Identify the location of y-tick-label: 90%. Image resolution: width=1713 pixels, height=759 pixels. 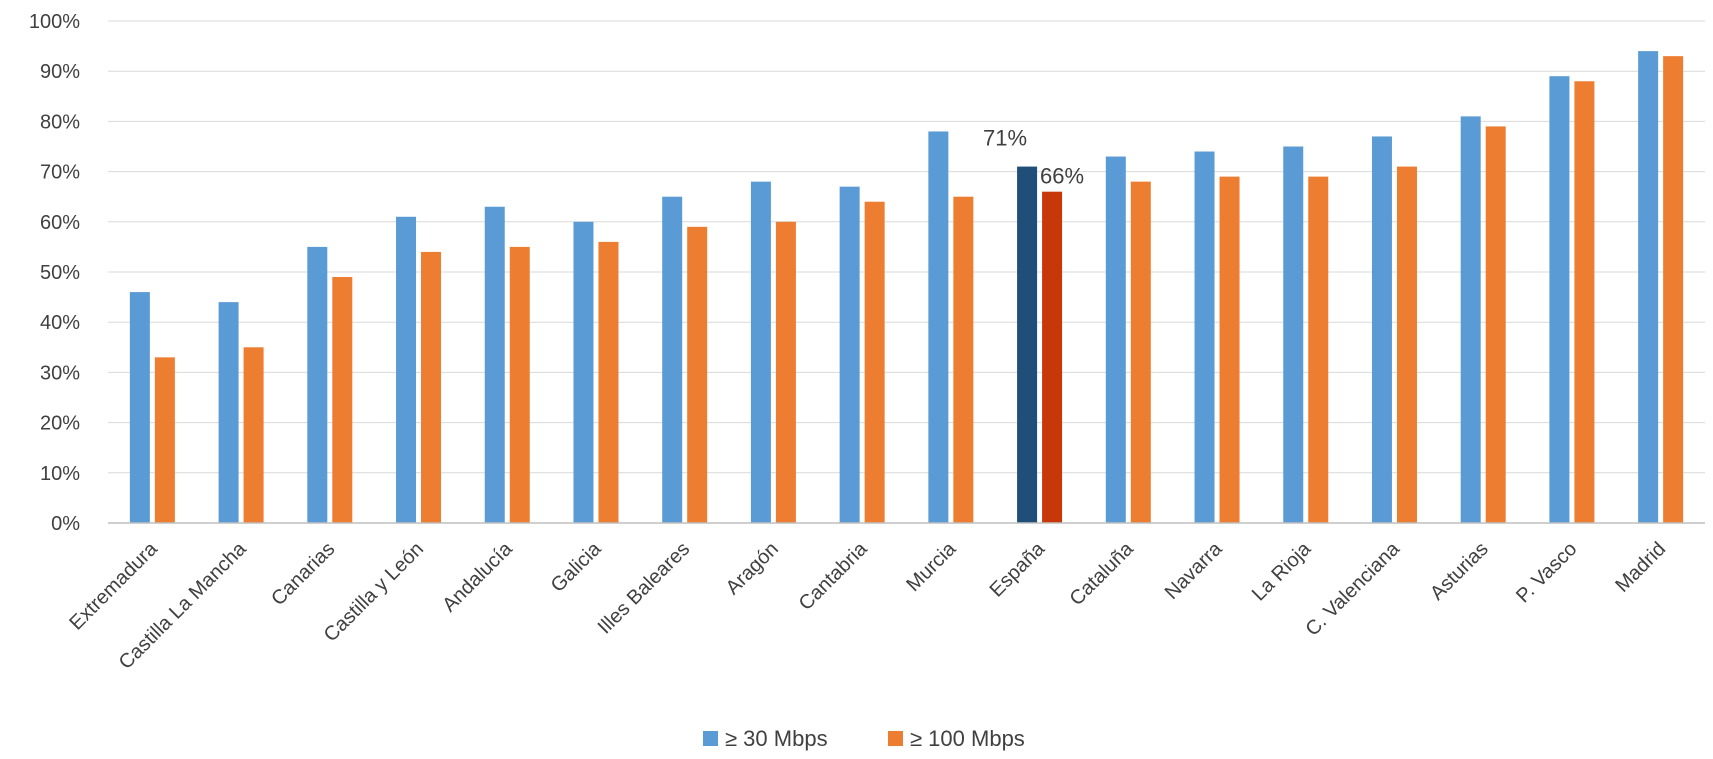
(60, 72).